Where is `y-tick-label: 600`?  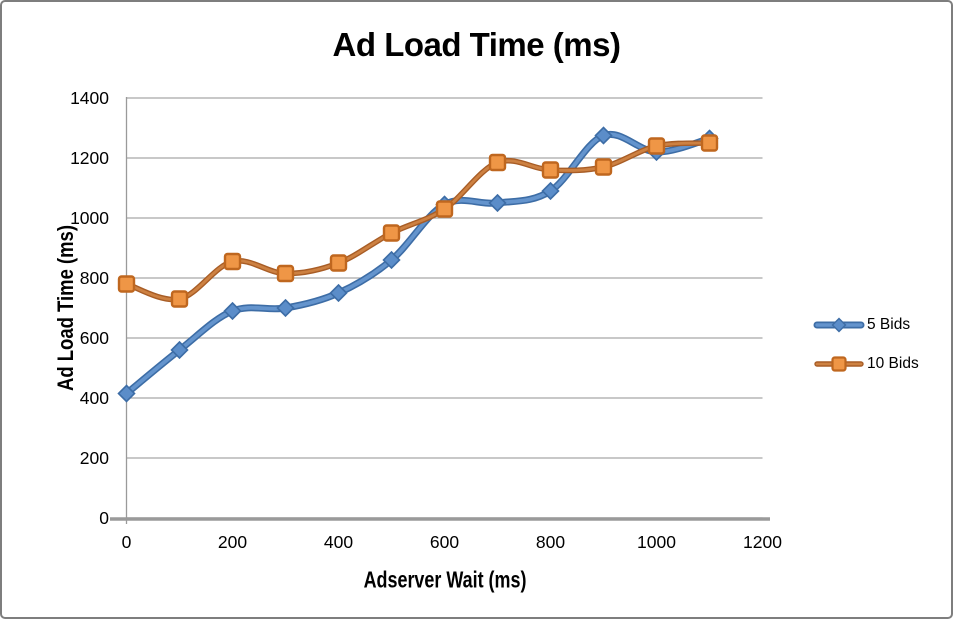 y-tick-label: 600 is located at coordinates (94, 338).